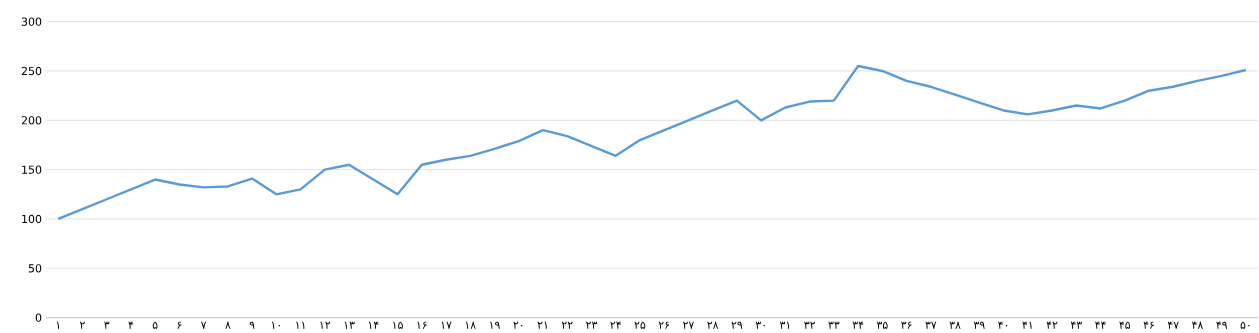 The height and width of the screenshot is (333, 1259). Describe the element at coordinates (373, 325) in the screenshot. I see `x-tick-label: ۱۴` at that location.